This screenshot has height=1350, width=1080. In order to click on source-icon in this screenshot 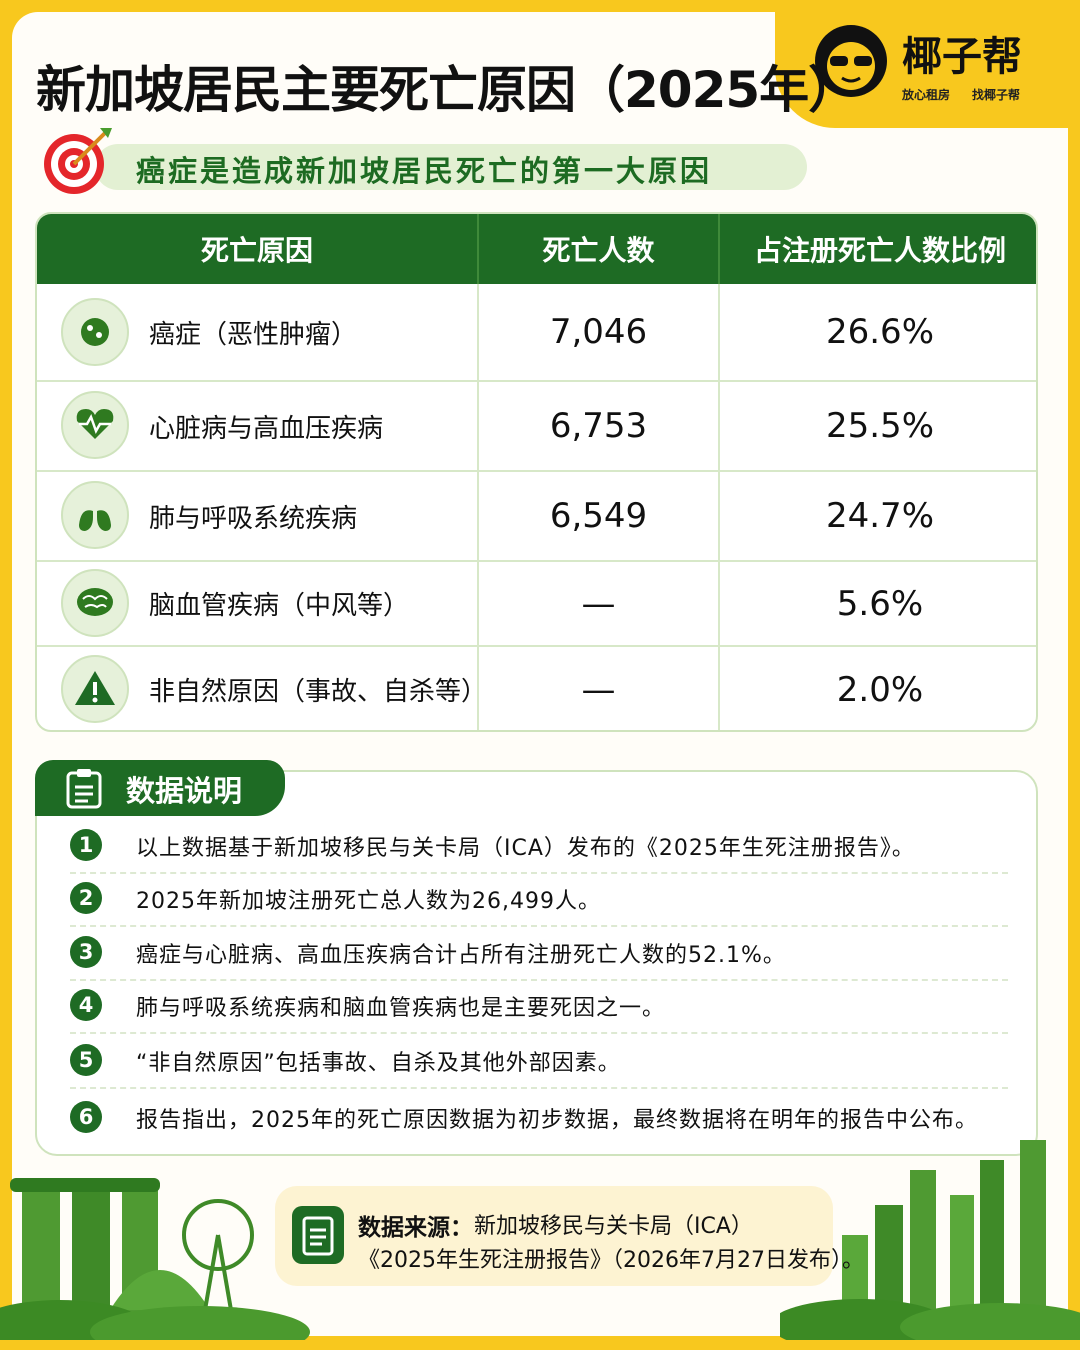, I will do `click(318, 1235)`.